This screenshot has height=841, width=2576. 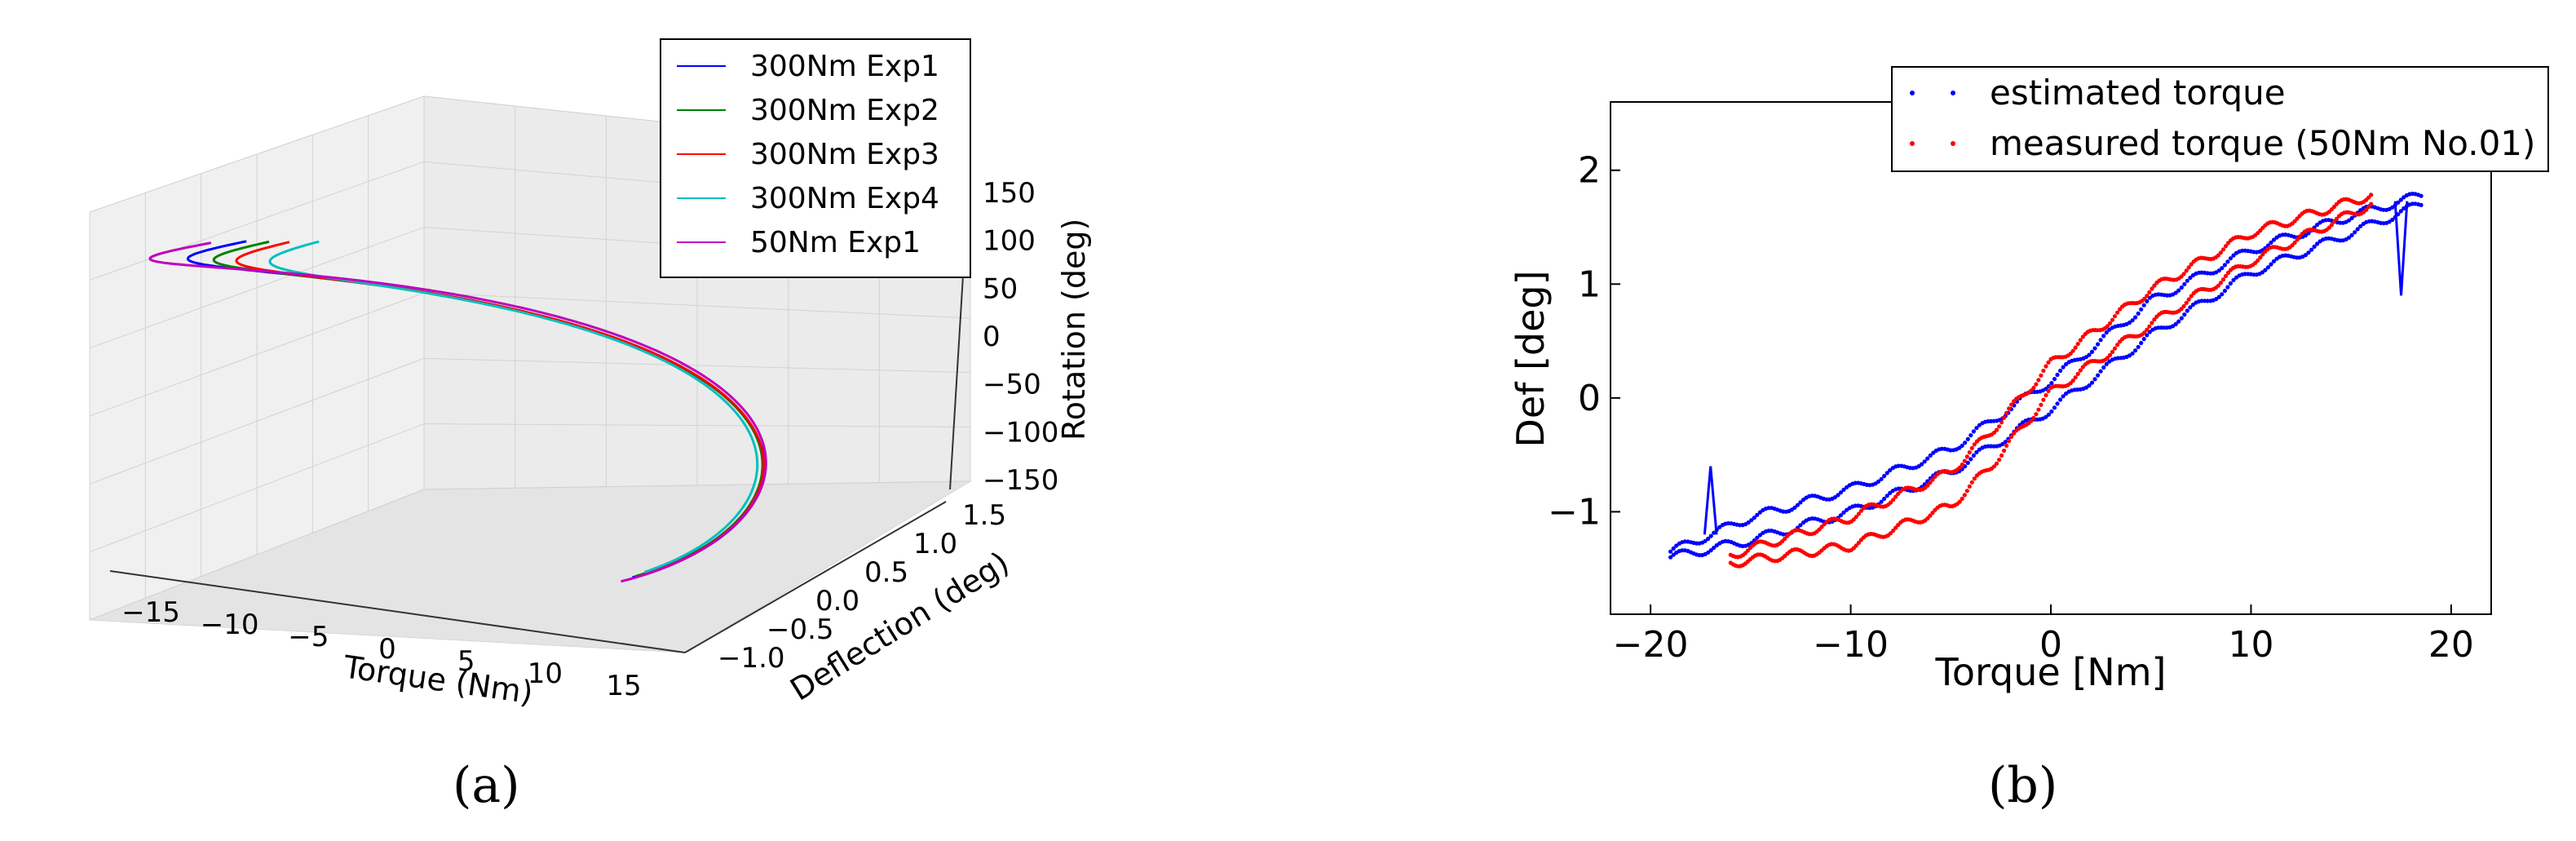 I want to click on x-tick-label-a: 10, so click(x=545, y=673).